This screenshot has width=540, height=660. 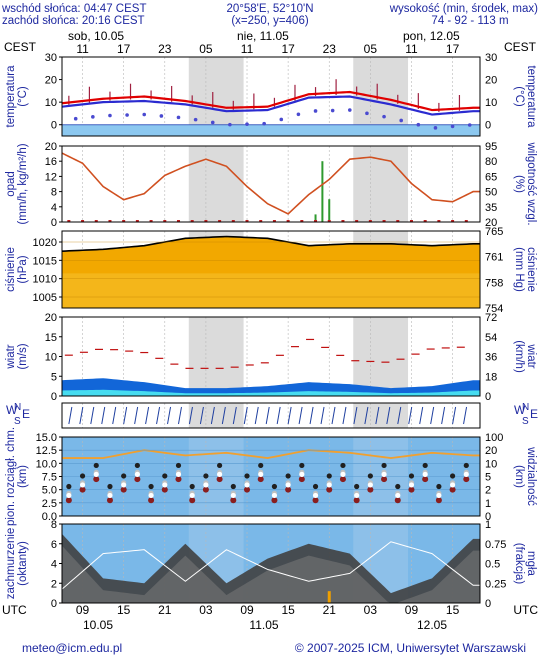 I want to click on y-axis-label-right: wilgotność wzgl., so click(x=531, y=183).